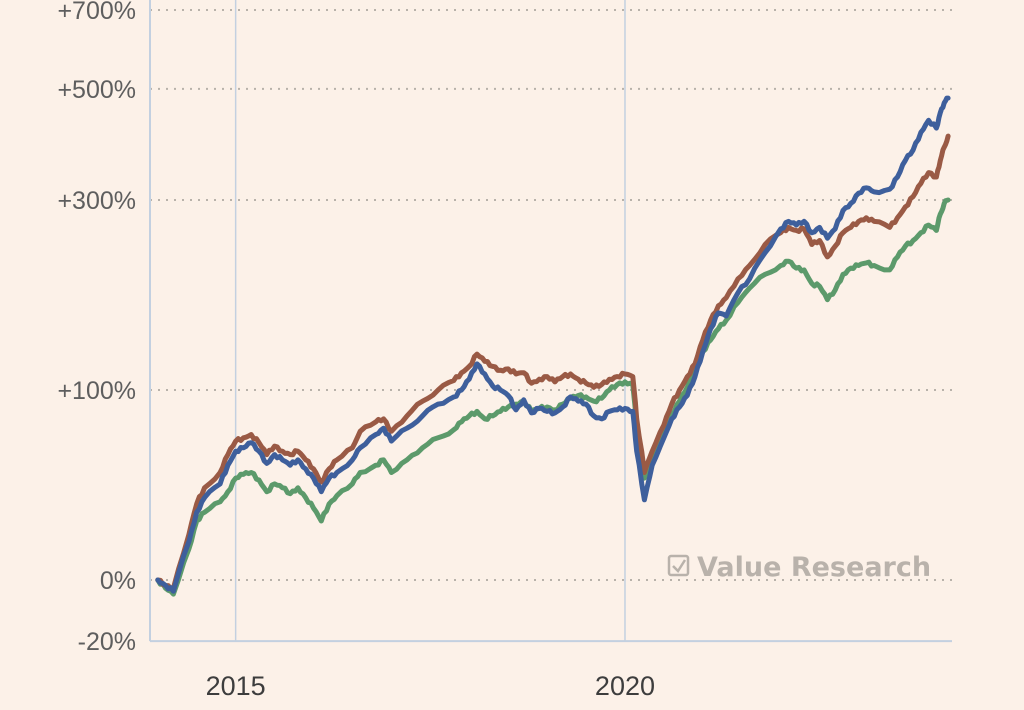  Describe the element at coordinates (430, 686) in the screenshot. I see `x-tick-labels: 2015 2020` at that location.